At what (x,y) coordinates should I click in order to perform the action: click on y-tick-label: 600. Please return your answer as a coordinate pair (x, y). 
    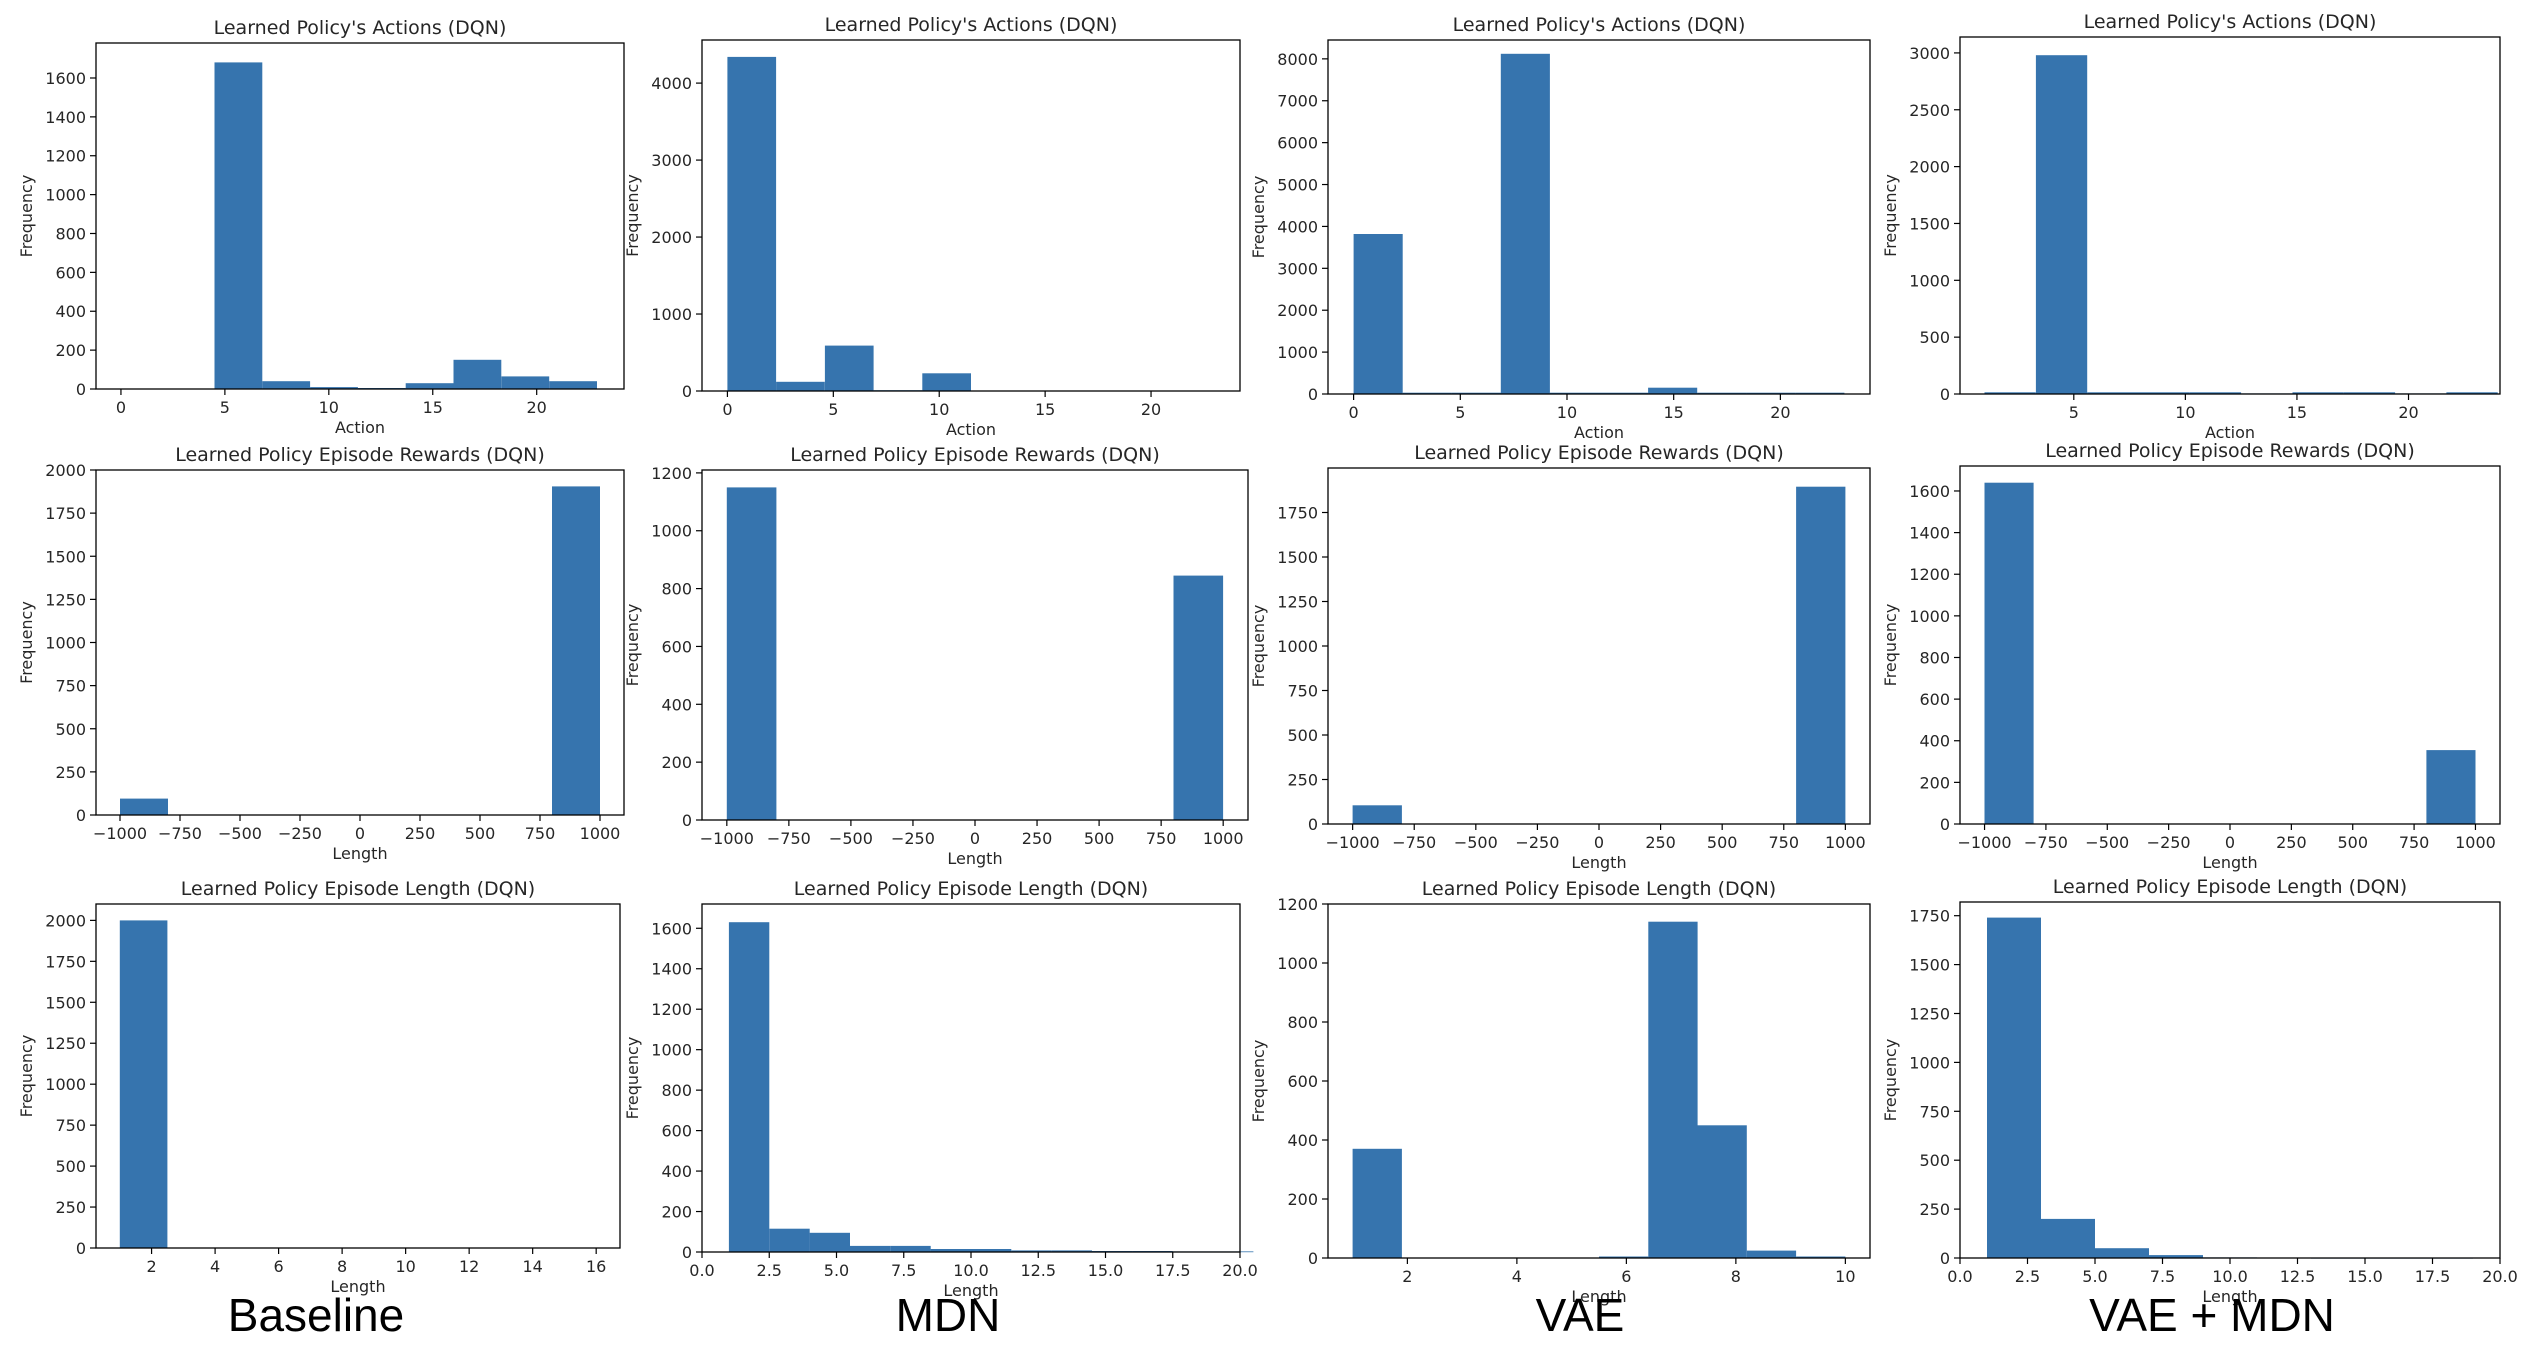
    Looking at the image, I should click on (70, 272).